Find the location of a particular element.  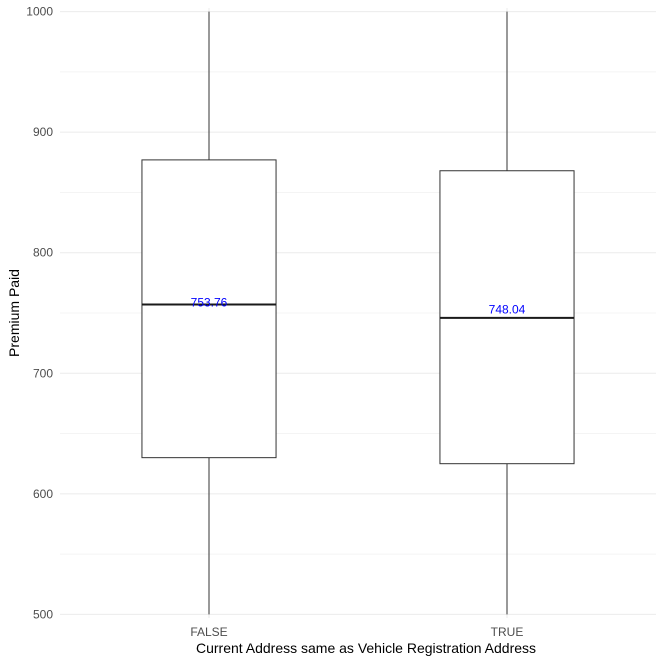

mean-labels: 753.76 748.04 is located at coordinates (358, 305).